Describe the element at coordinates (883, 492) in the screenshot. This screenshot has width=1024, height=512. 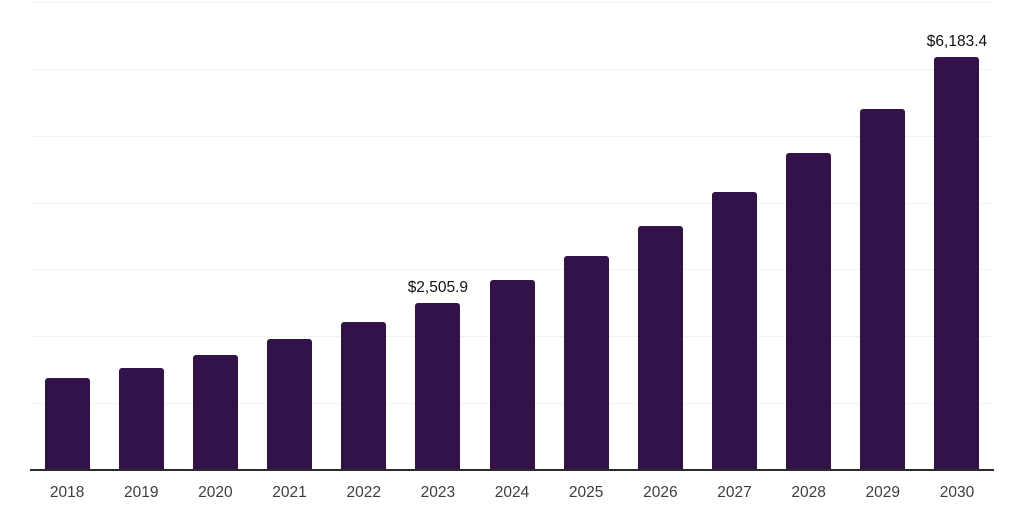
I see `x-tick-label-2029: 2029` at that location.